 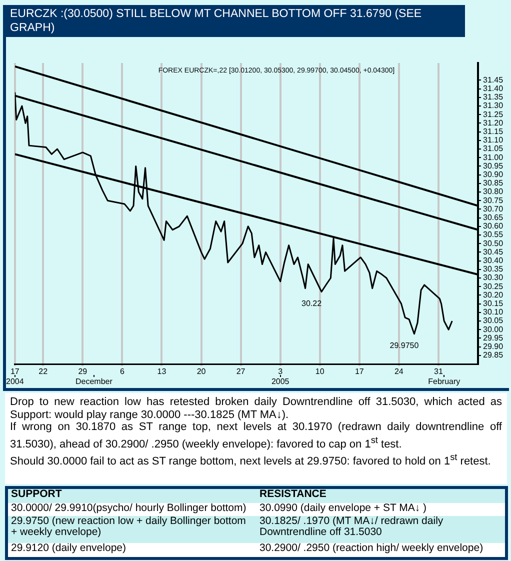 What do you see at coordinates (493, 89) in the screenshot?
I see `y-tick-label: 31.40` at bounding box center [493, 89].